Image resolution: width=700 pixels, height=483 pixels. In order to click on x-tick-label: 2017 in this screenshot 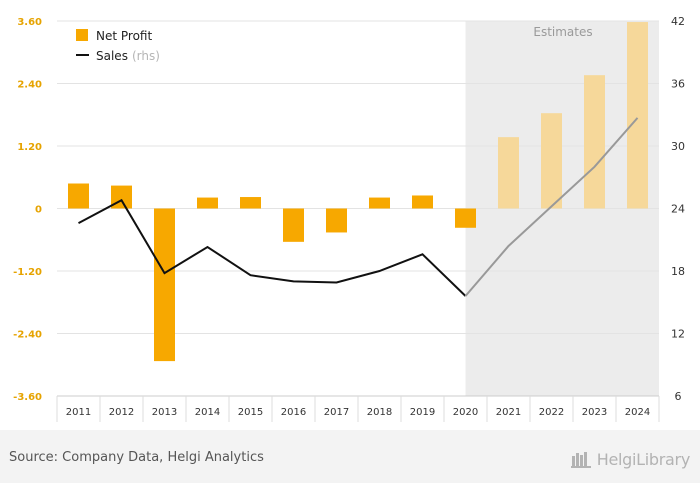, I will do `click(336, 412)`.